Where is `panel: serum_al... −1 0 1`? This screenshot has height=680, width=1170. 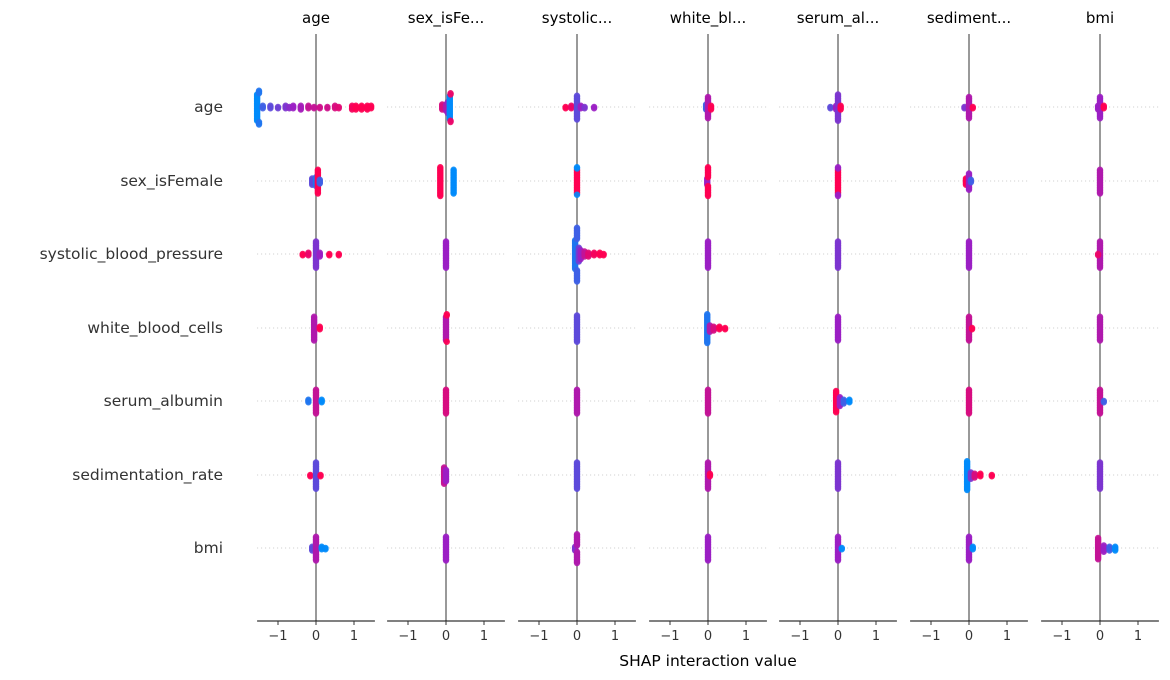
panel: serum_al... −1 0 1 is located at coordinates (838, 326).